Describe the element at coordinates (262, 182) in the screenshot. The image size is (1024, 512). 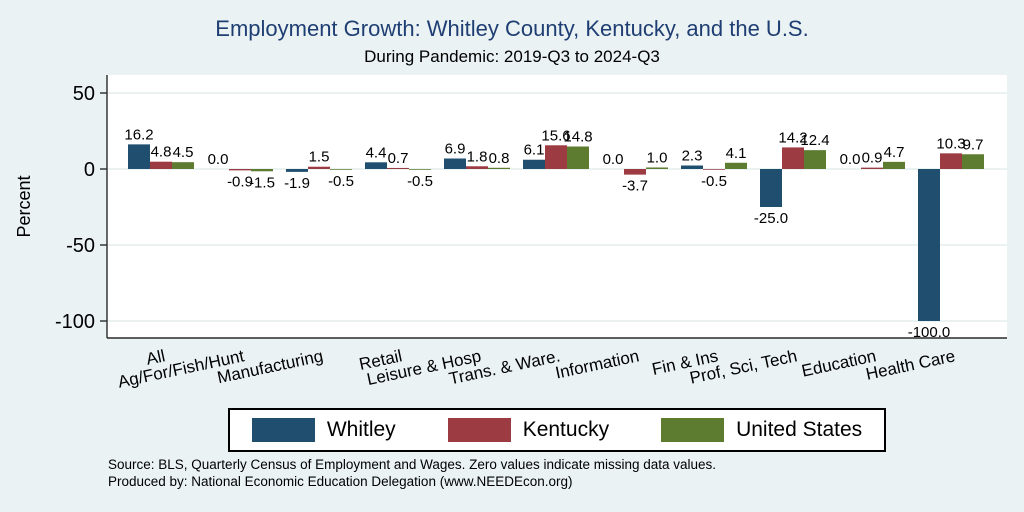
I see `bar-value-label: -1.5` at that location.